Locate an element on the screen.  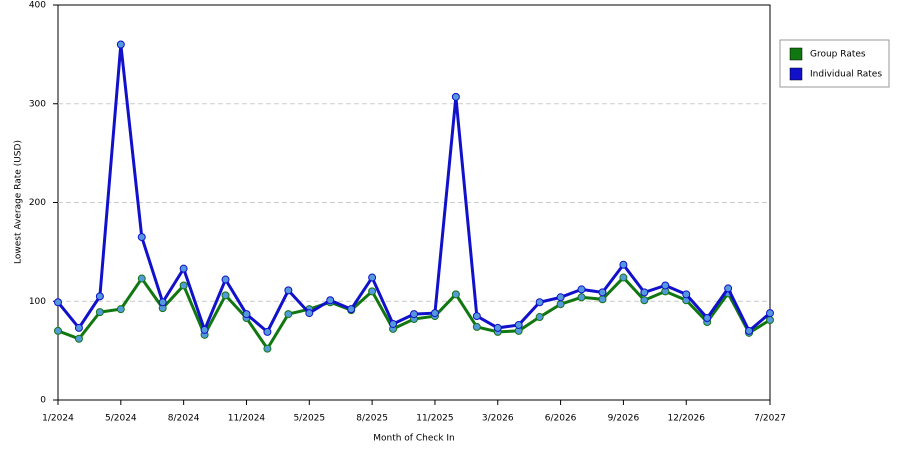
x-tick-label: 8/2025 is located at coordinates (372, 419).